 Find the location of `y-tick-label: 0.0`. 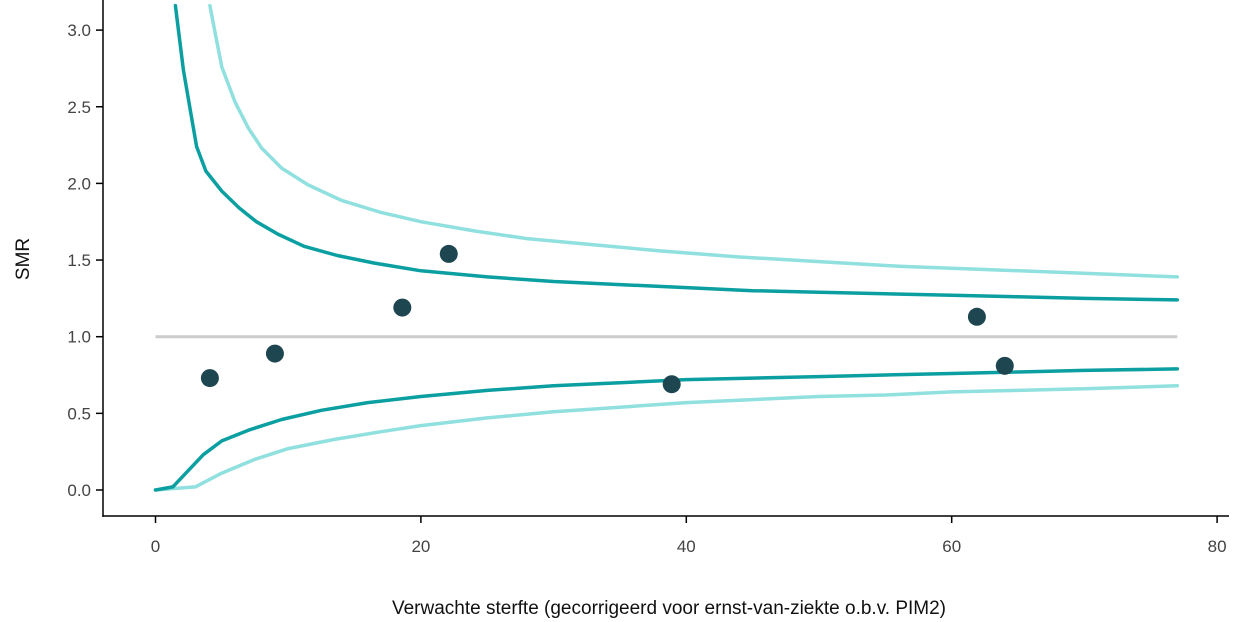

y-tick-label: 0.0 is located at coordinates (79, 490).